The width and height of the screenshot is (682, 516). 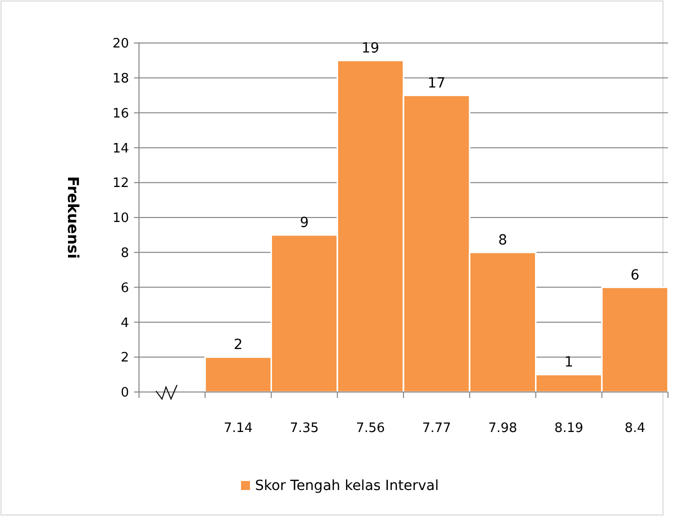 What do you see at coordinates (503, 428) in the screenshot?
I see `x-tick-label: 7.98` at bounding box center [503, 428].